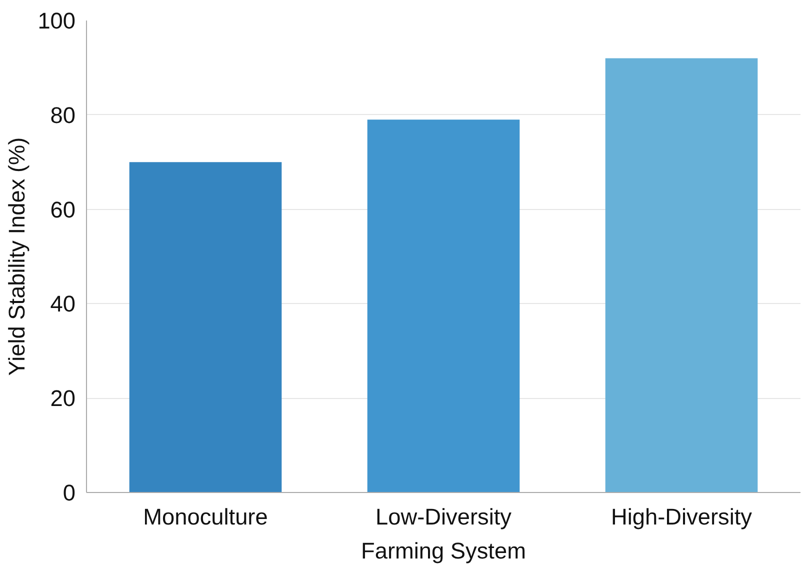 The height and width of the screenshot is (566, 810). Describe the element at coordinates (682, 517) in the screenshot. I see `x-tick-label: High-Diversity` at that location.